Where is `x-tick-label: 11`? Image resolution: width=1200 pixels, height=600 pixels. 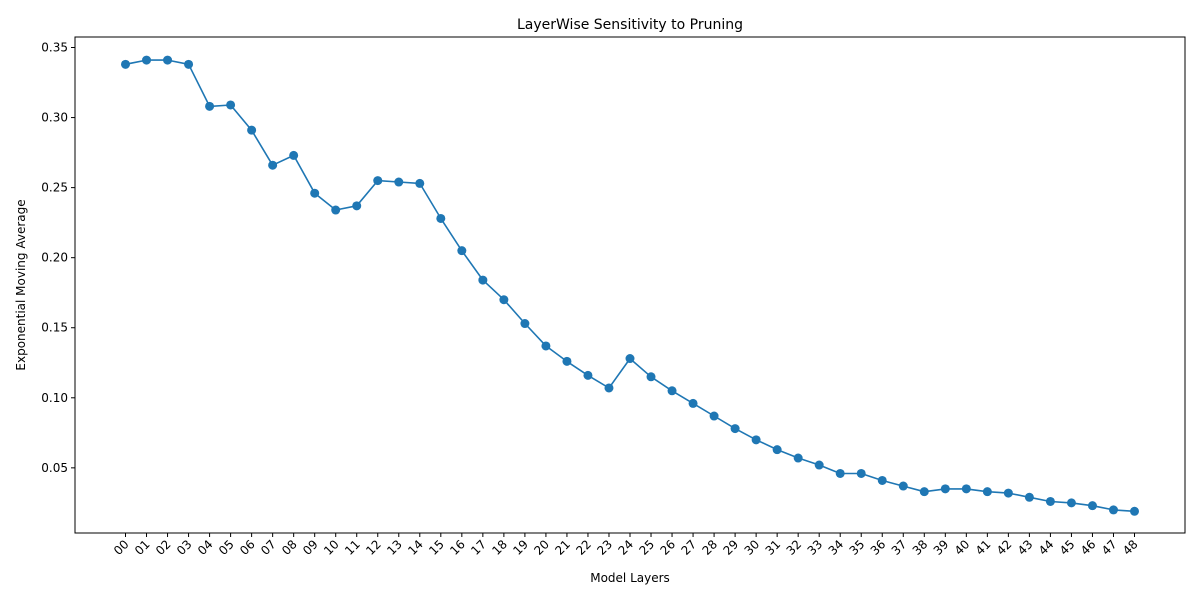
x-tick-label: 11 is located at coordinates (352, 547).